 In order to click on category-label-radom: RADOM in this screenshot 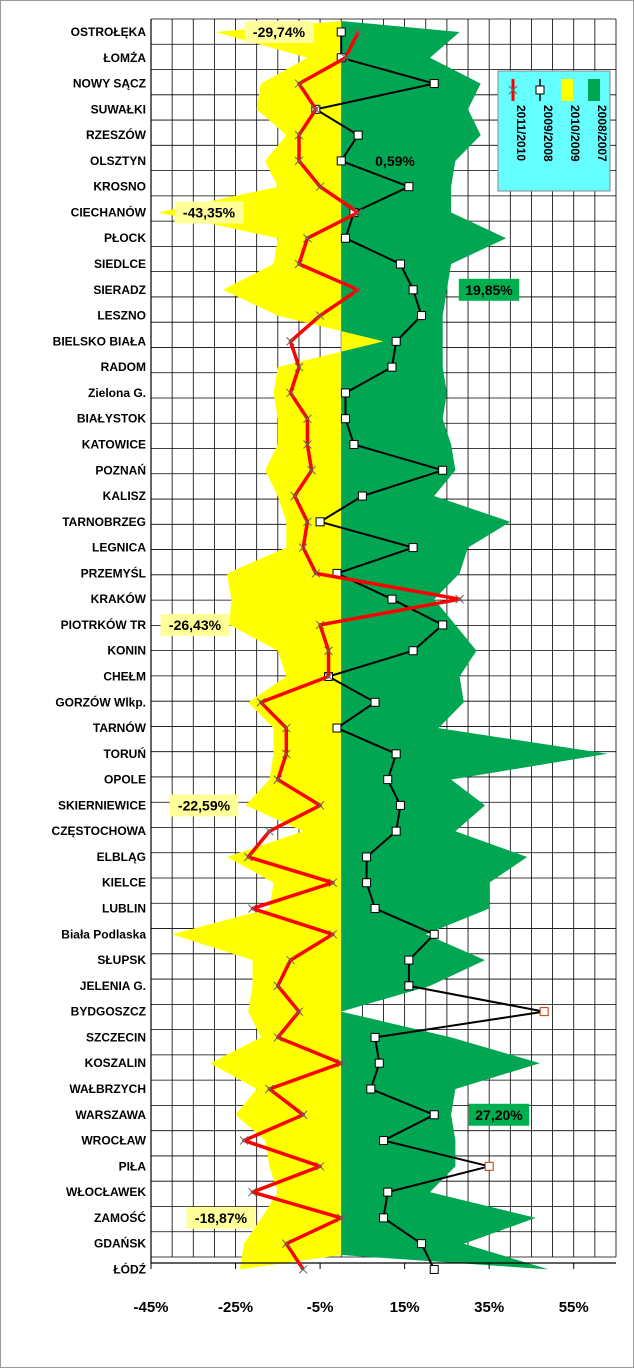, I will do `click(123, 367)`.